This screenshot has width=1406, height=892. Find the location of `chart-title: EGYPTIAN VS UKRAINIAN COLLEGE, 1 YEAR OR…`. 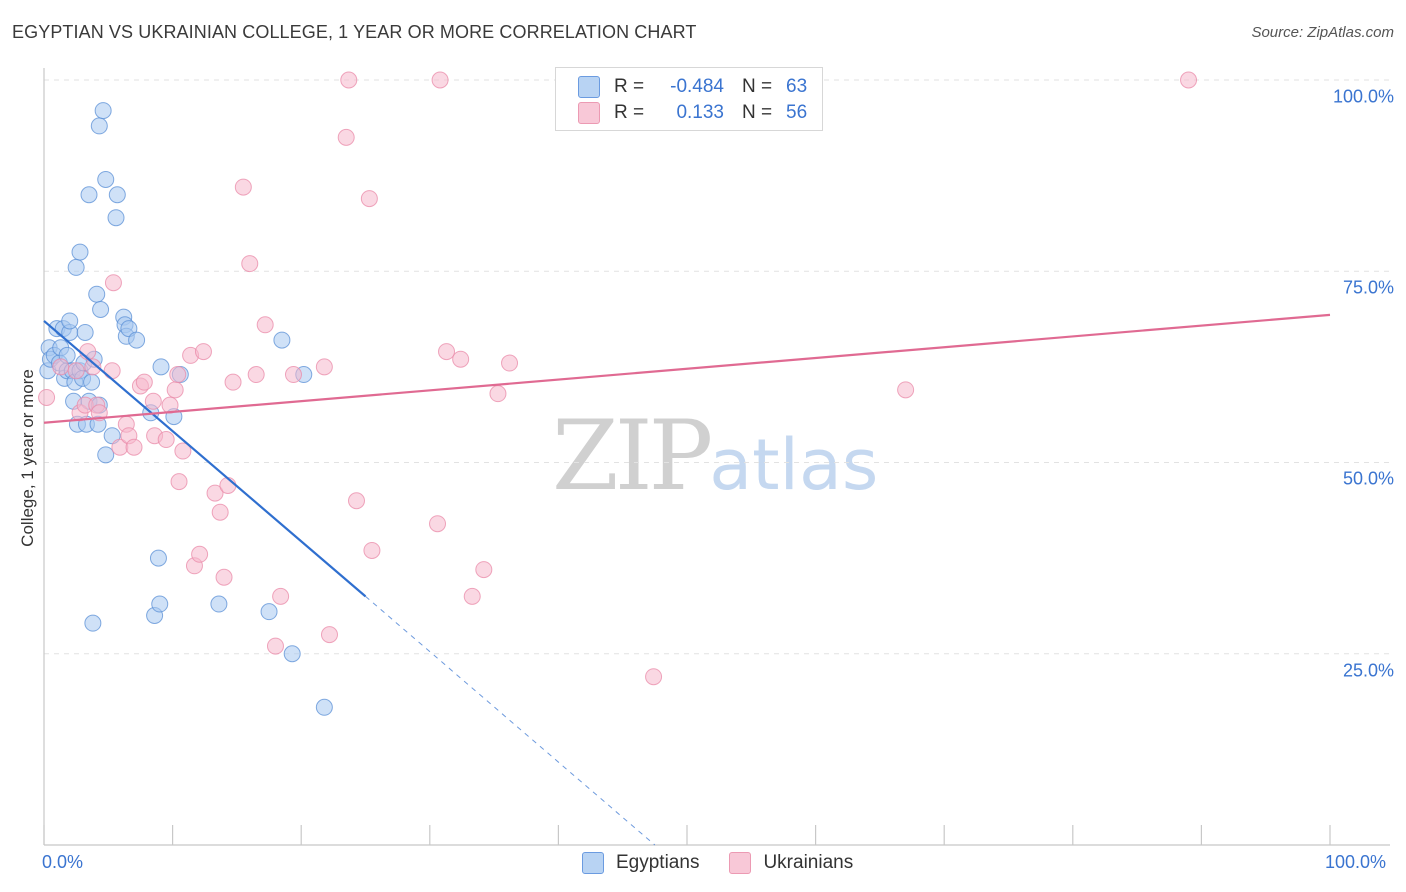

chart-title: EGYPTIAN VS UKRAINIAN COLLEGE, 1 YEAR OR… is located at coordinates (354, 32).